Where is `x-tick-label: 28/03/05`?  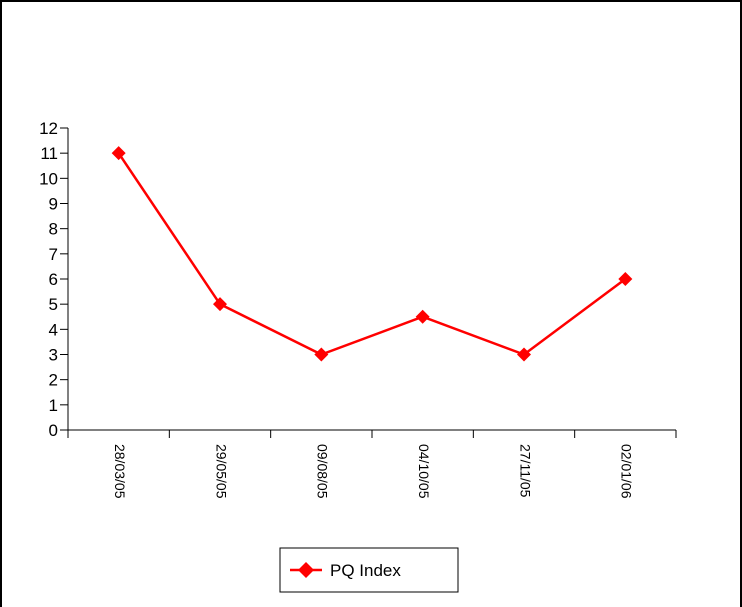 x-tick-label: 28/03/05 is located at coordinates (120, 471).